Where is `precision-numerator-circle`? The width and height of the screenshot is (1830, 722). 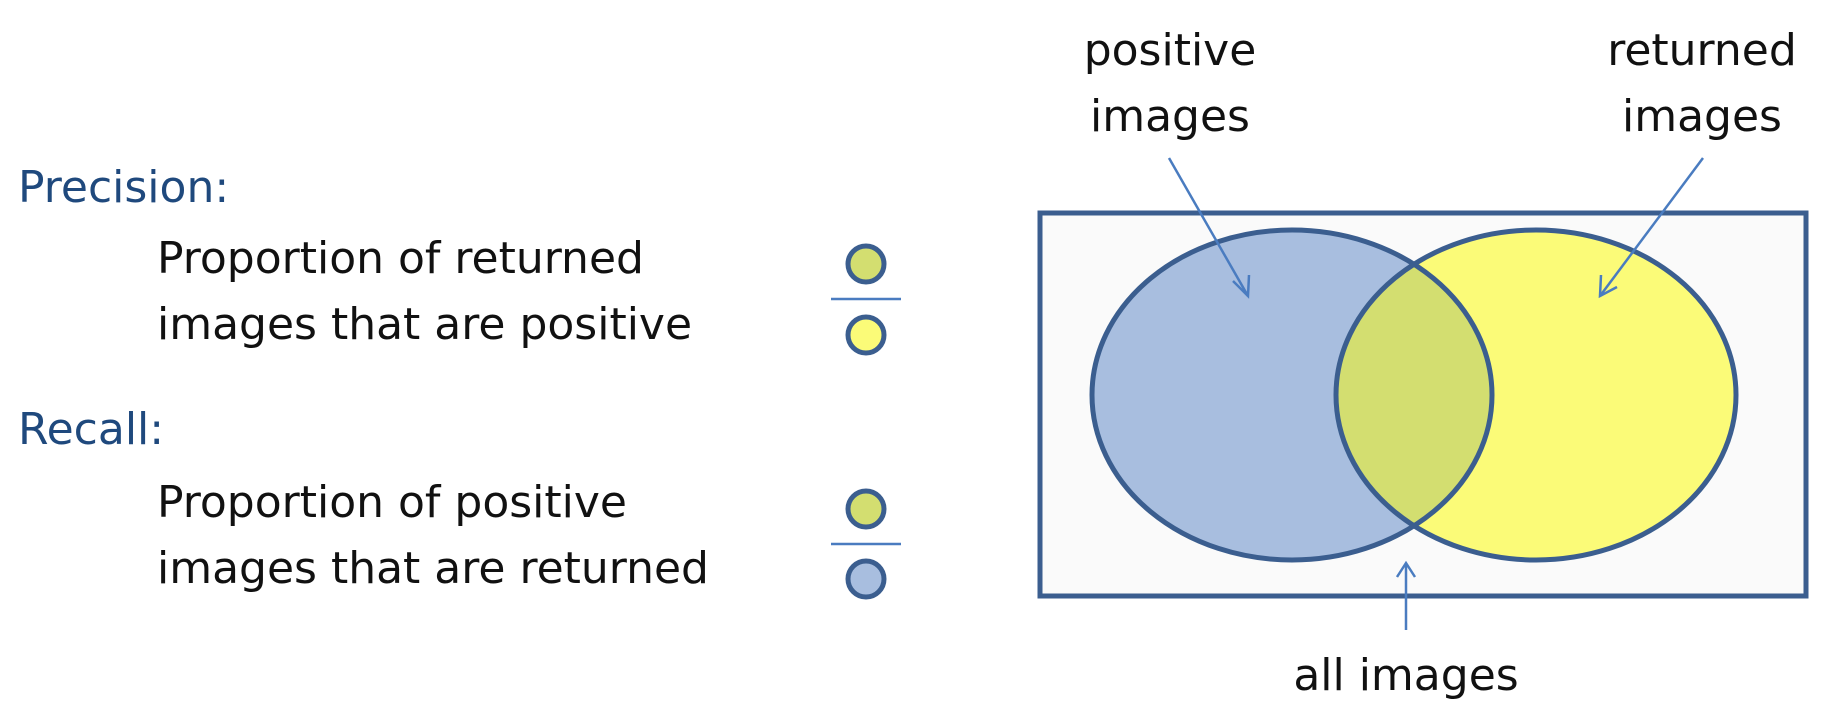
precision-numerator-circle is located at coordinates (866, 264).